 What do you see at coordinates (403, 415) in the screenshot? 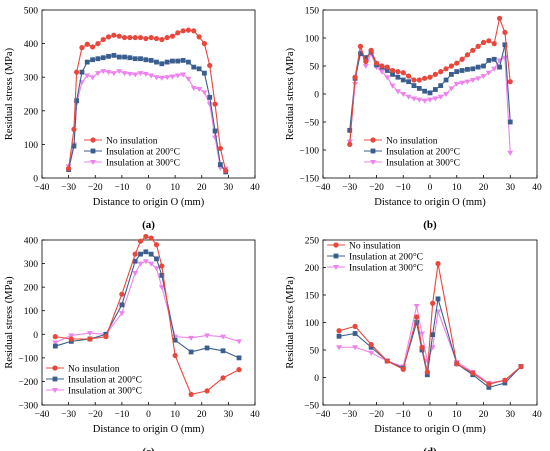
I see `x-tick-label: −10` at bounding box center [403, 415].